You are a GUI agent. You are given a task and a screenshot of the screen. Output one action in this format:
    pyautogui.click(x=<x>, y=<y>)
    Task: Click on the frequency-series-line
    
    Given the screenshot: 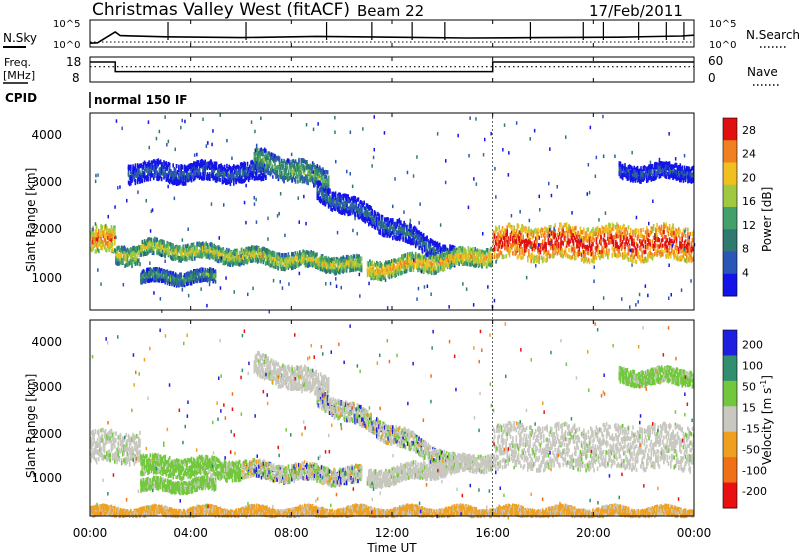 What is the action you would take?
    pyautogui.click(x=392, y=67)
    